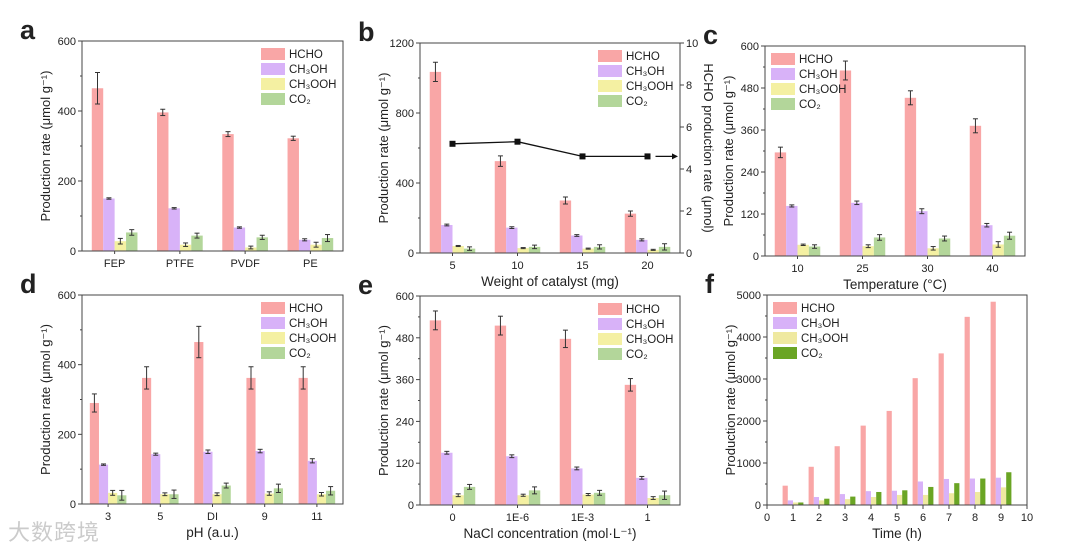 The image size is (1080, 553). I want to click on y-tick-label: 1000, so click(749, 464).